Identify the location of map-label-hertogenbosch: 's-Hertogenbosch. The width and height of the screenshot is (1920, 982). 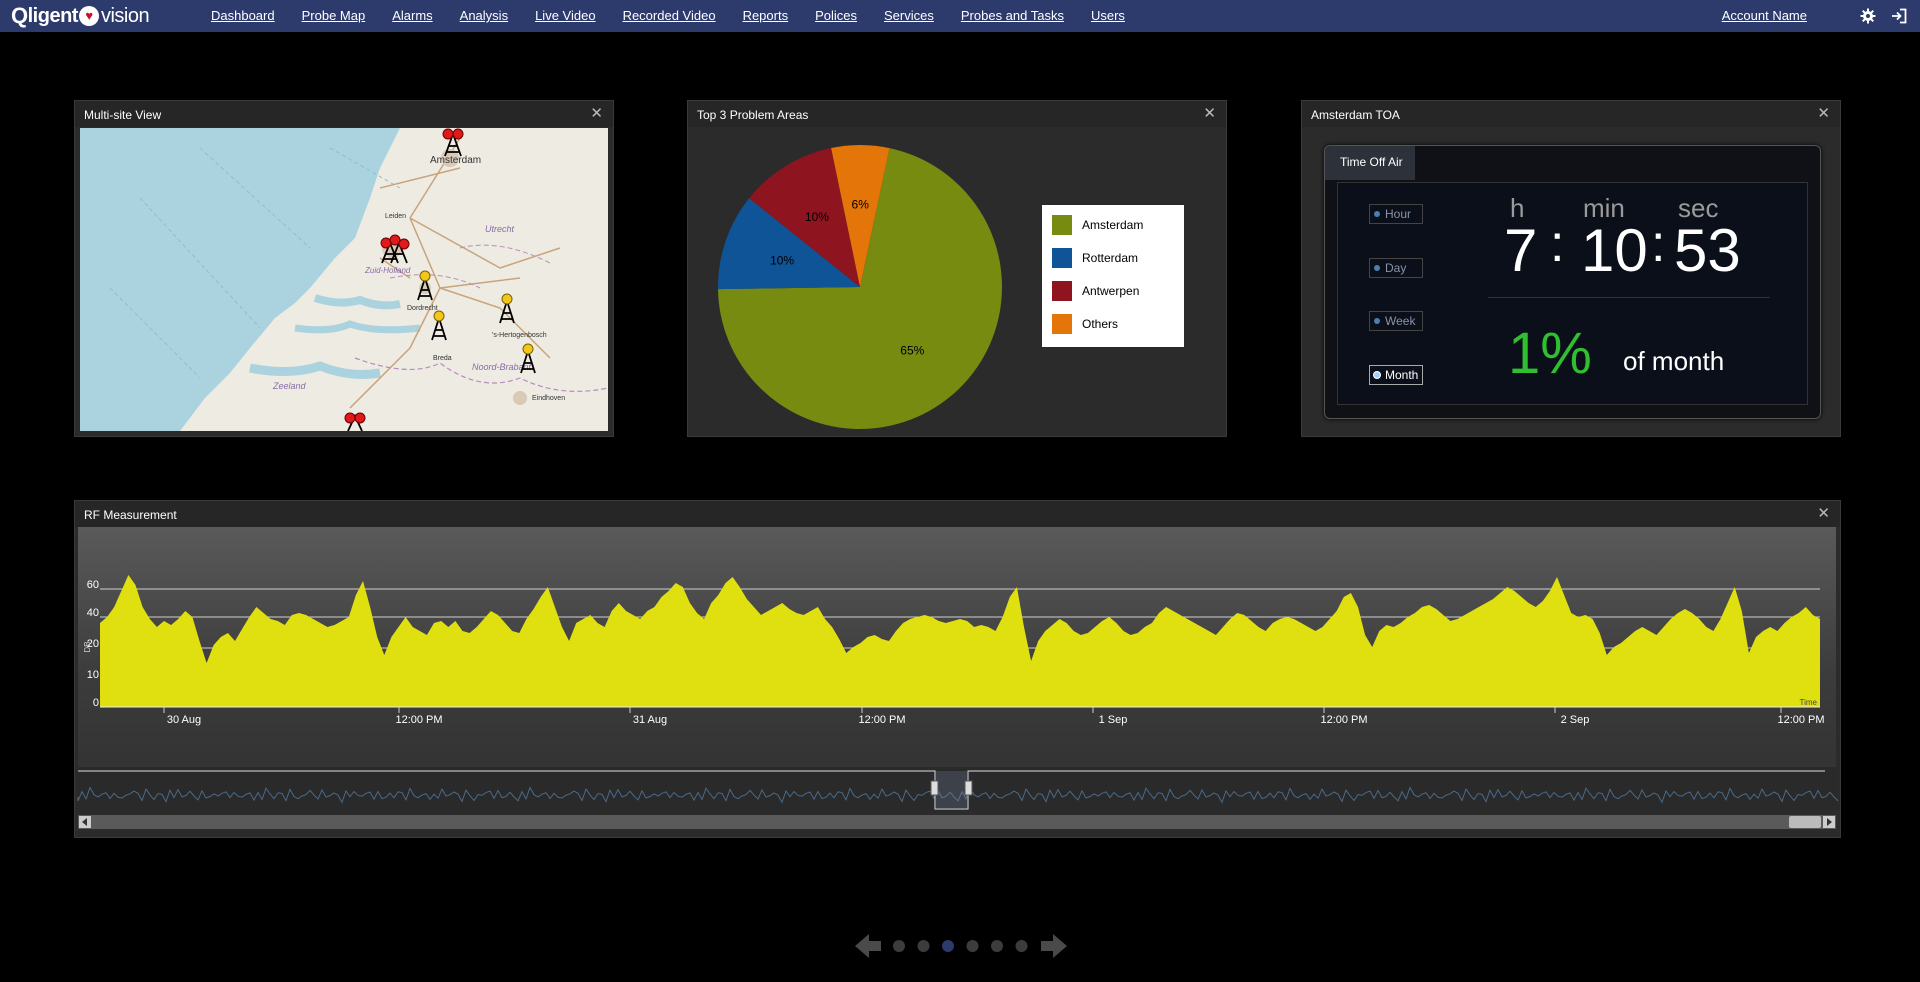
(519, 335).